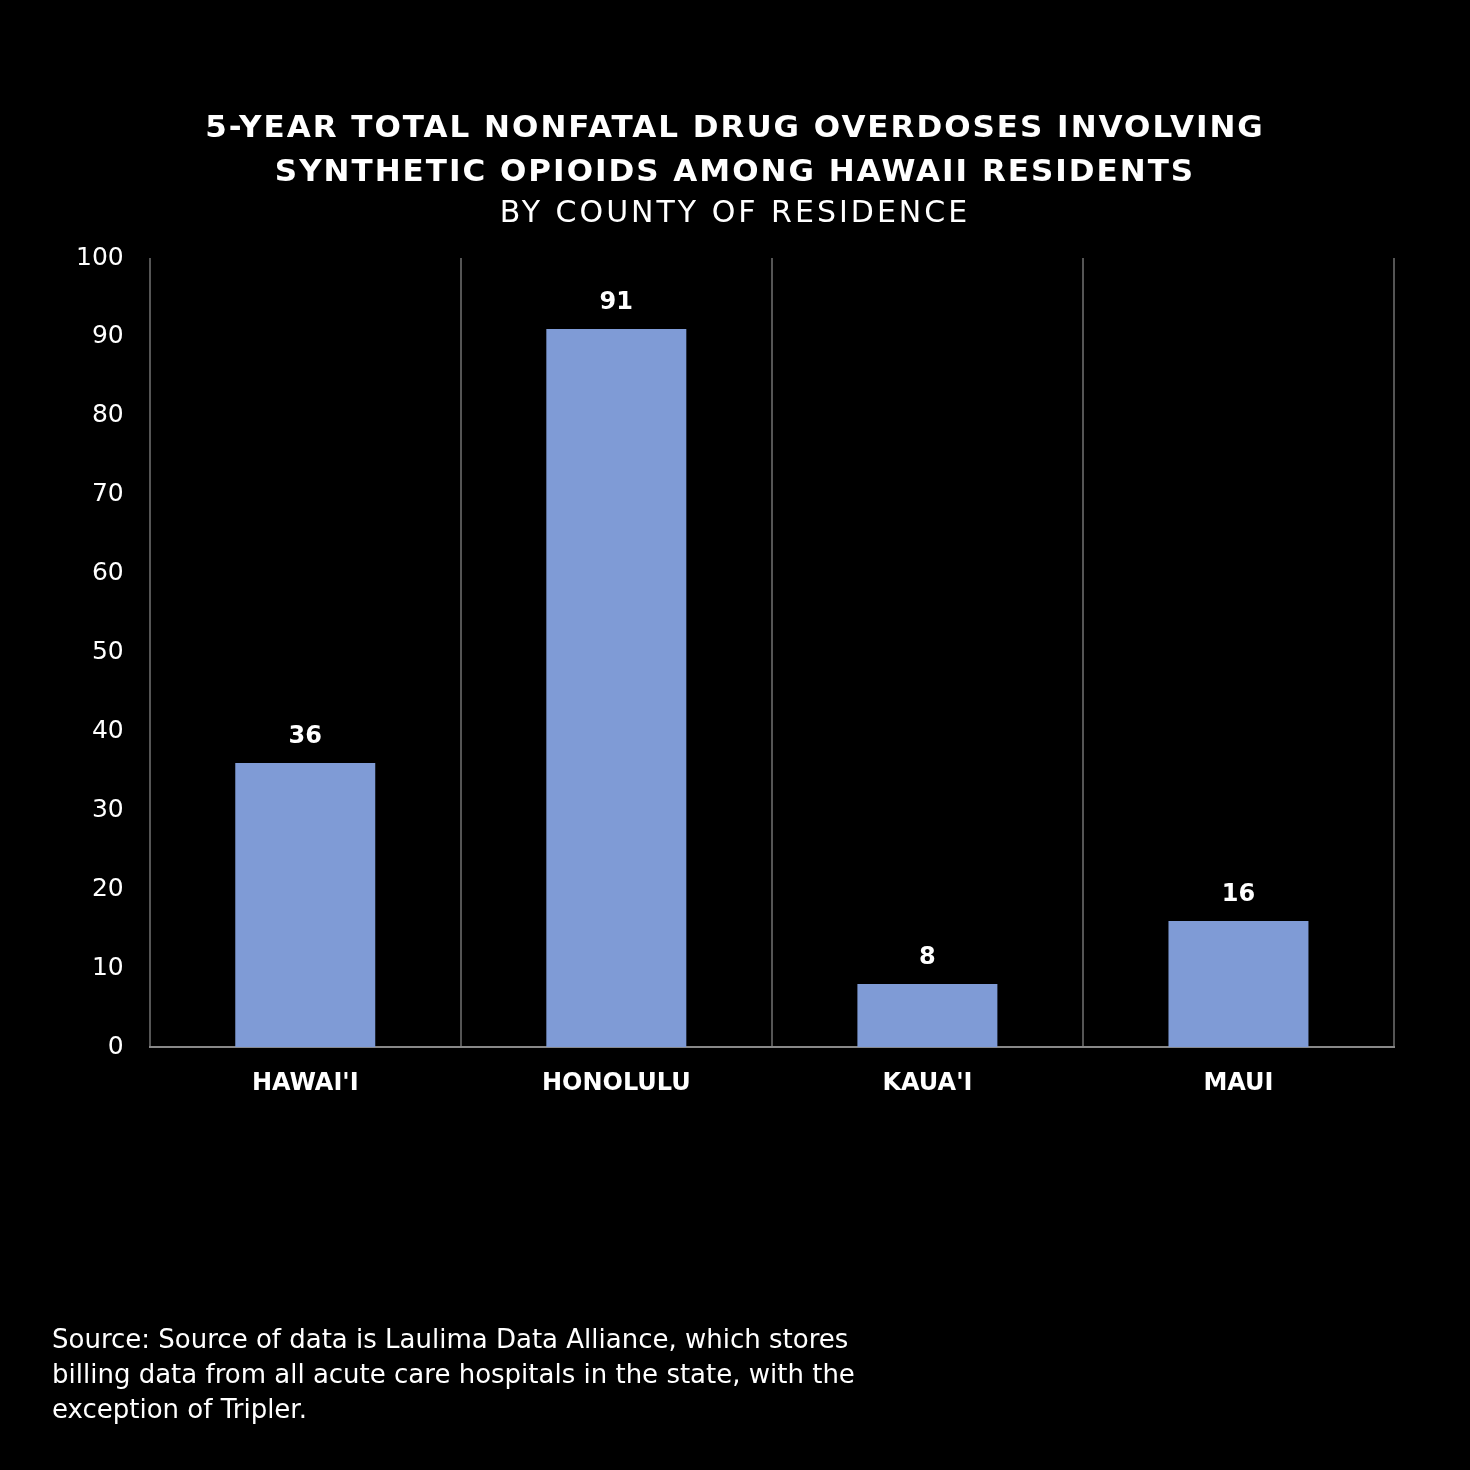  I want to click on source-note: Source: Source of data is Laulima Data Alliance, which stores billing data from all acute care hospitals in the state, with the exception of Tripler., so click(454, 1374).